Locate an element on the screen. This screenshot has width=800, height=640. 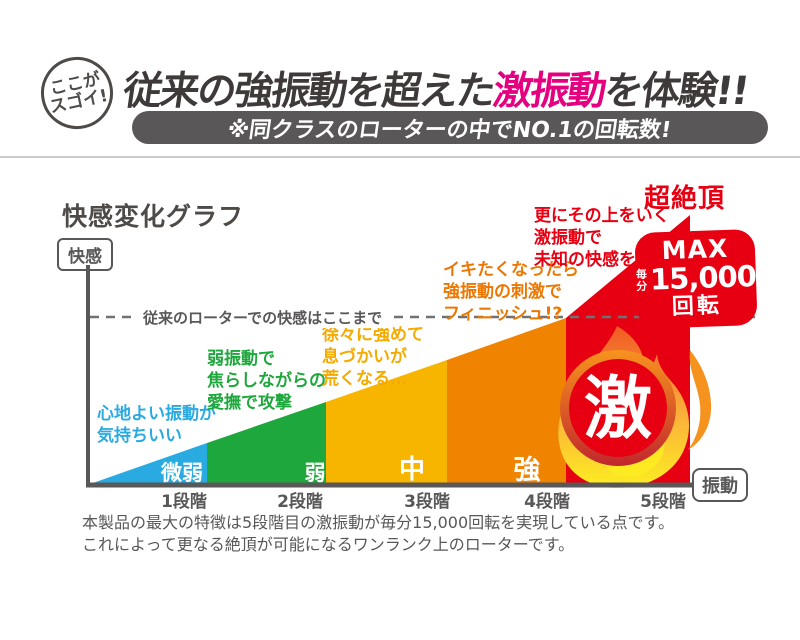
stage-label-4: 4段階 is located at coordinates (547, 502).